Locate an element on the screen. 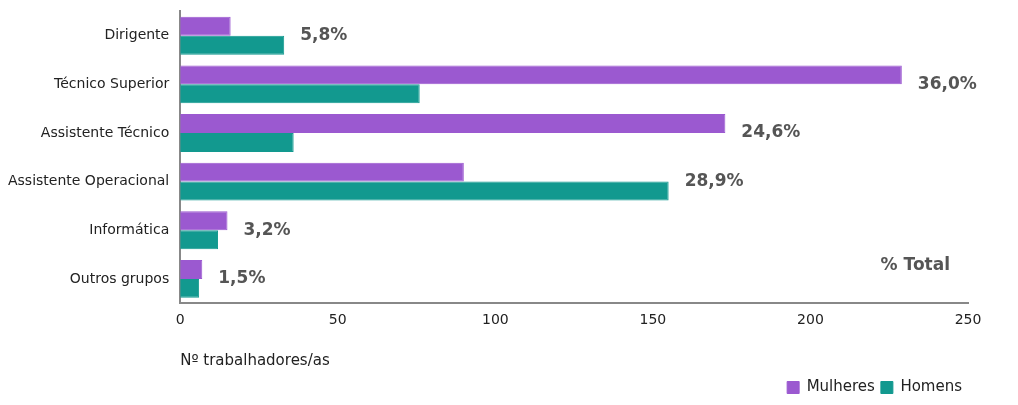 This screenshot has width=1018, height=405. y-tick-label: Assistente Técnico is located at coordinates (105, 131).